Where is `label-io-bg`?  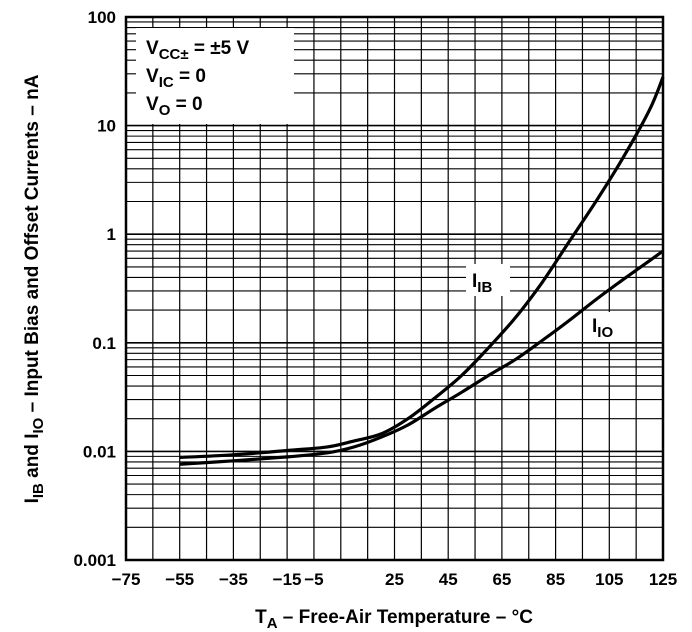 label-io-bg is located at coordinates (606, 327).